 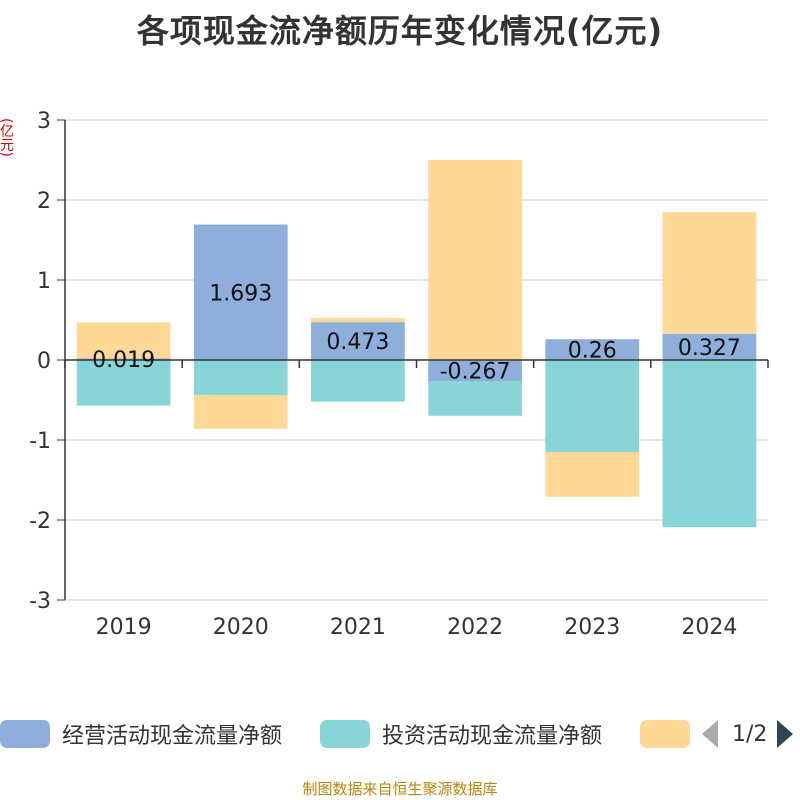 What do you see at coordinates (25, 734) in the screenshot?
I see `legend-swatch-operating` at bounding box center [25, 734].